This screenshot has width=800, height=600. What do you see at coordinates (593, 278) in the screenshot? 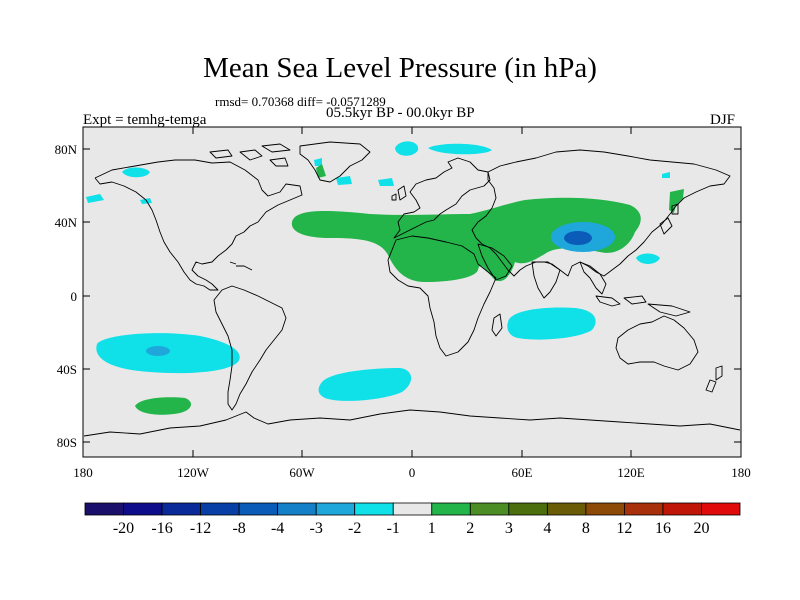
I see `coastline-se-asia` at bounding box center [593, 278].